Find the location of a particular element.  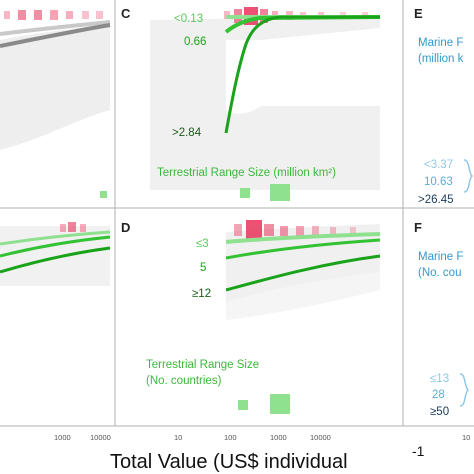

panel-c-confidence-band-inner is located at coordinates (303, 73).